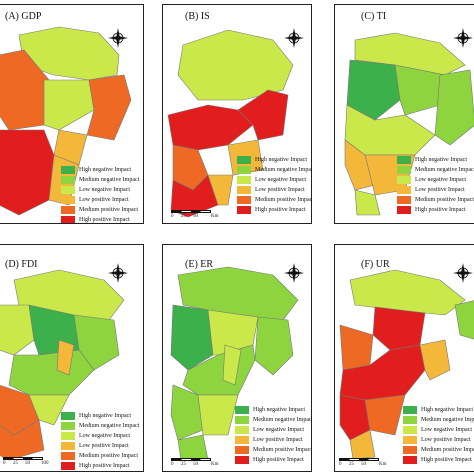 Image resolution: width=474 pixels, height=474 pixels. I want to click on region-west, so click(356, 347).